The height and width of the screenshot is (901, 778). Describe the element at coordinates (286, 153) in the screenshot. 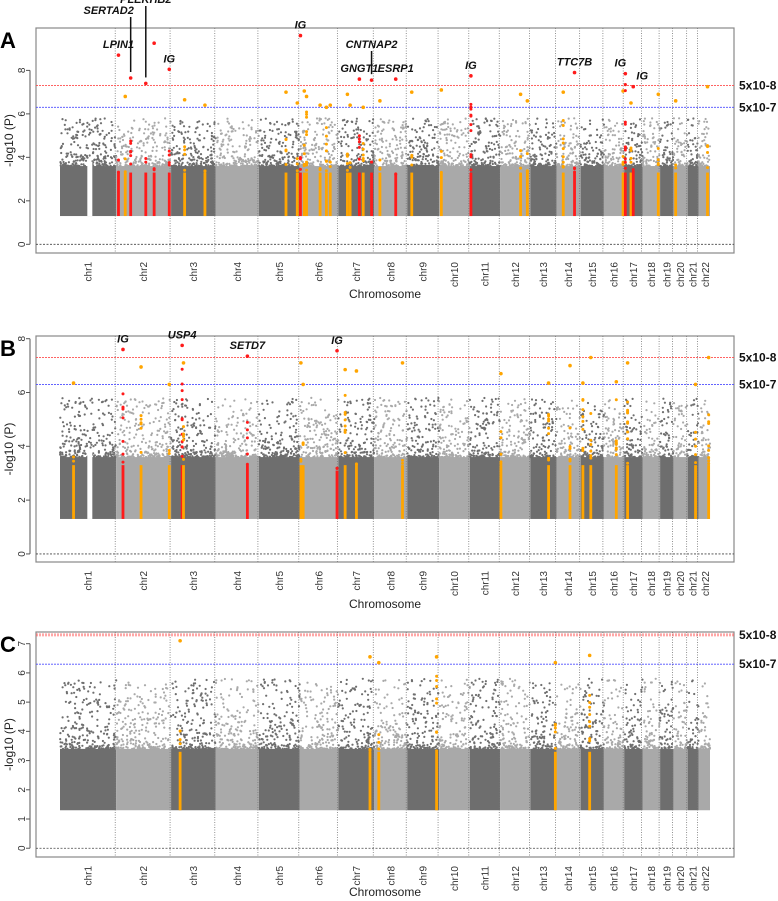

I see `locus-orange` at that location.